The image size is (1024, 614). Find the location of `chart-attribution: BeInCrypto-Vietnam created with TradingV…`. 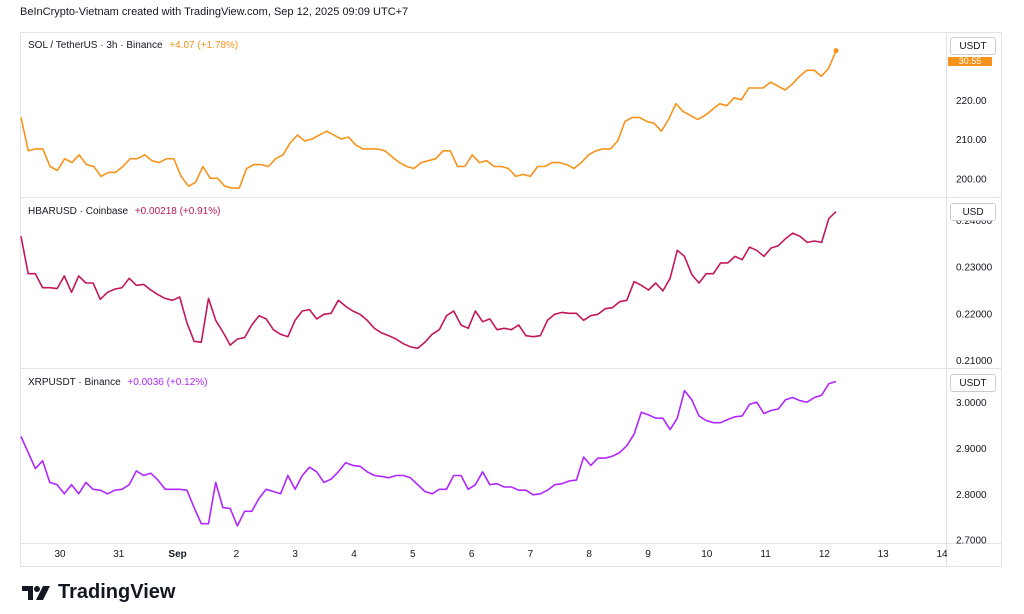

chart-attribution: BeInCrypto-Vietnam created with TradingV… is located at coordinates (214, 12).